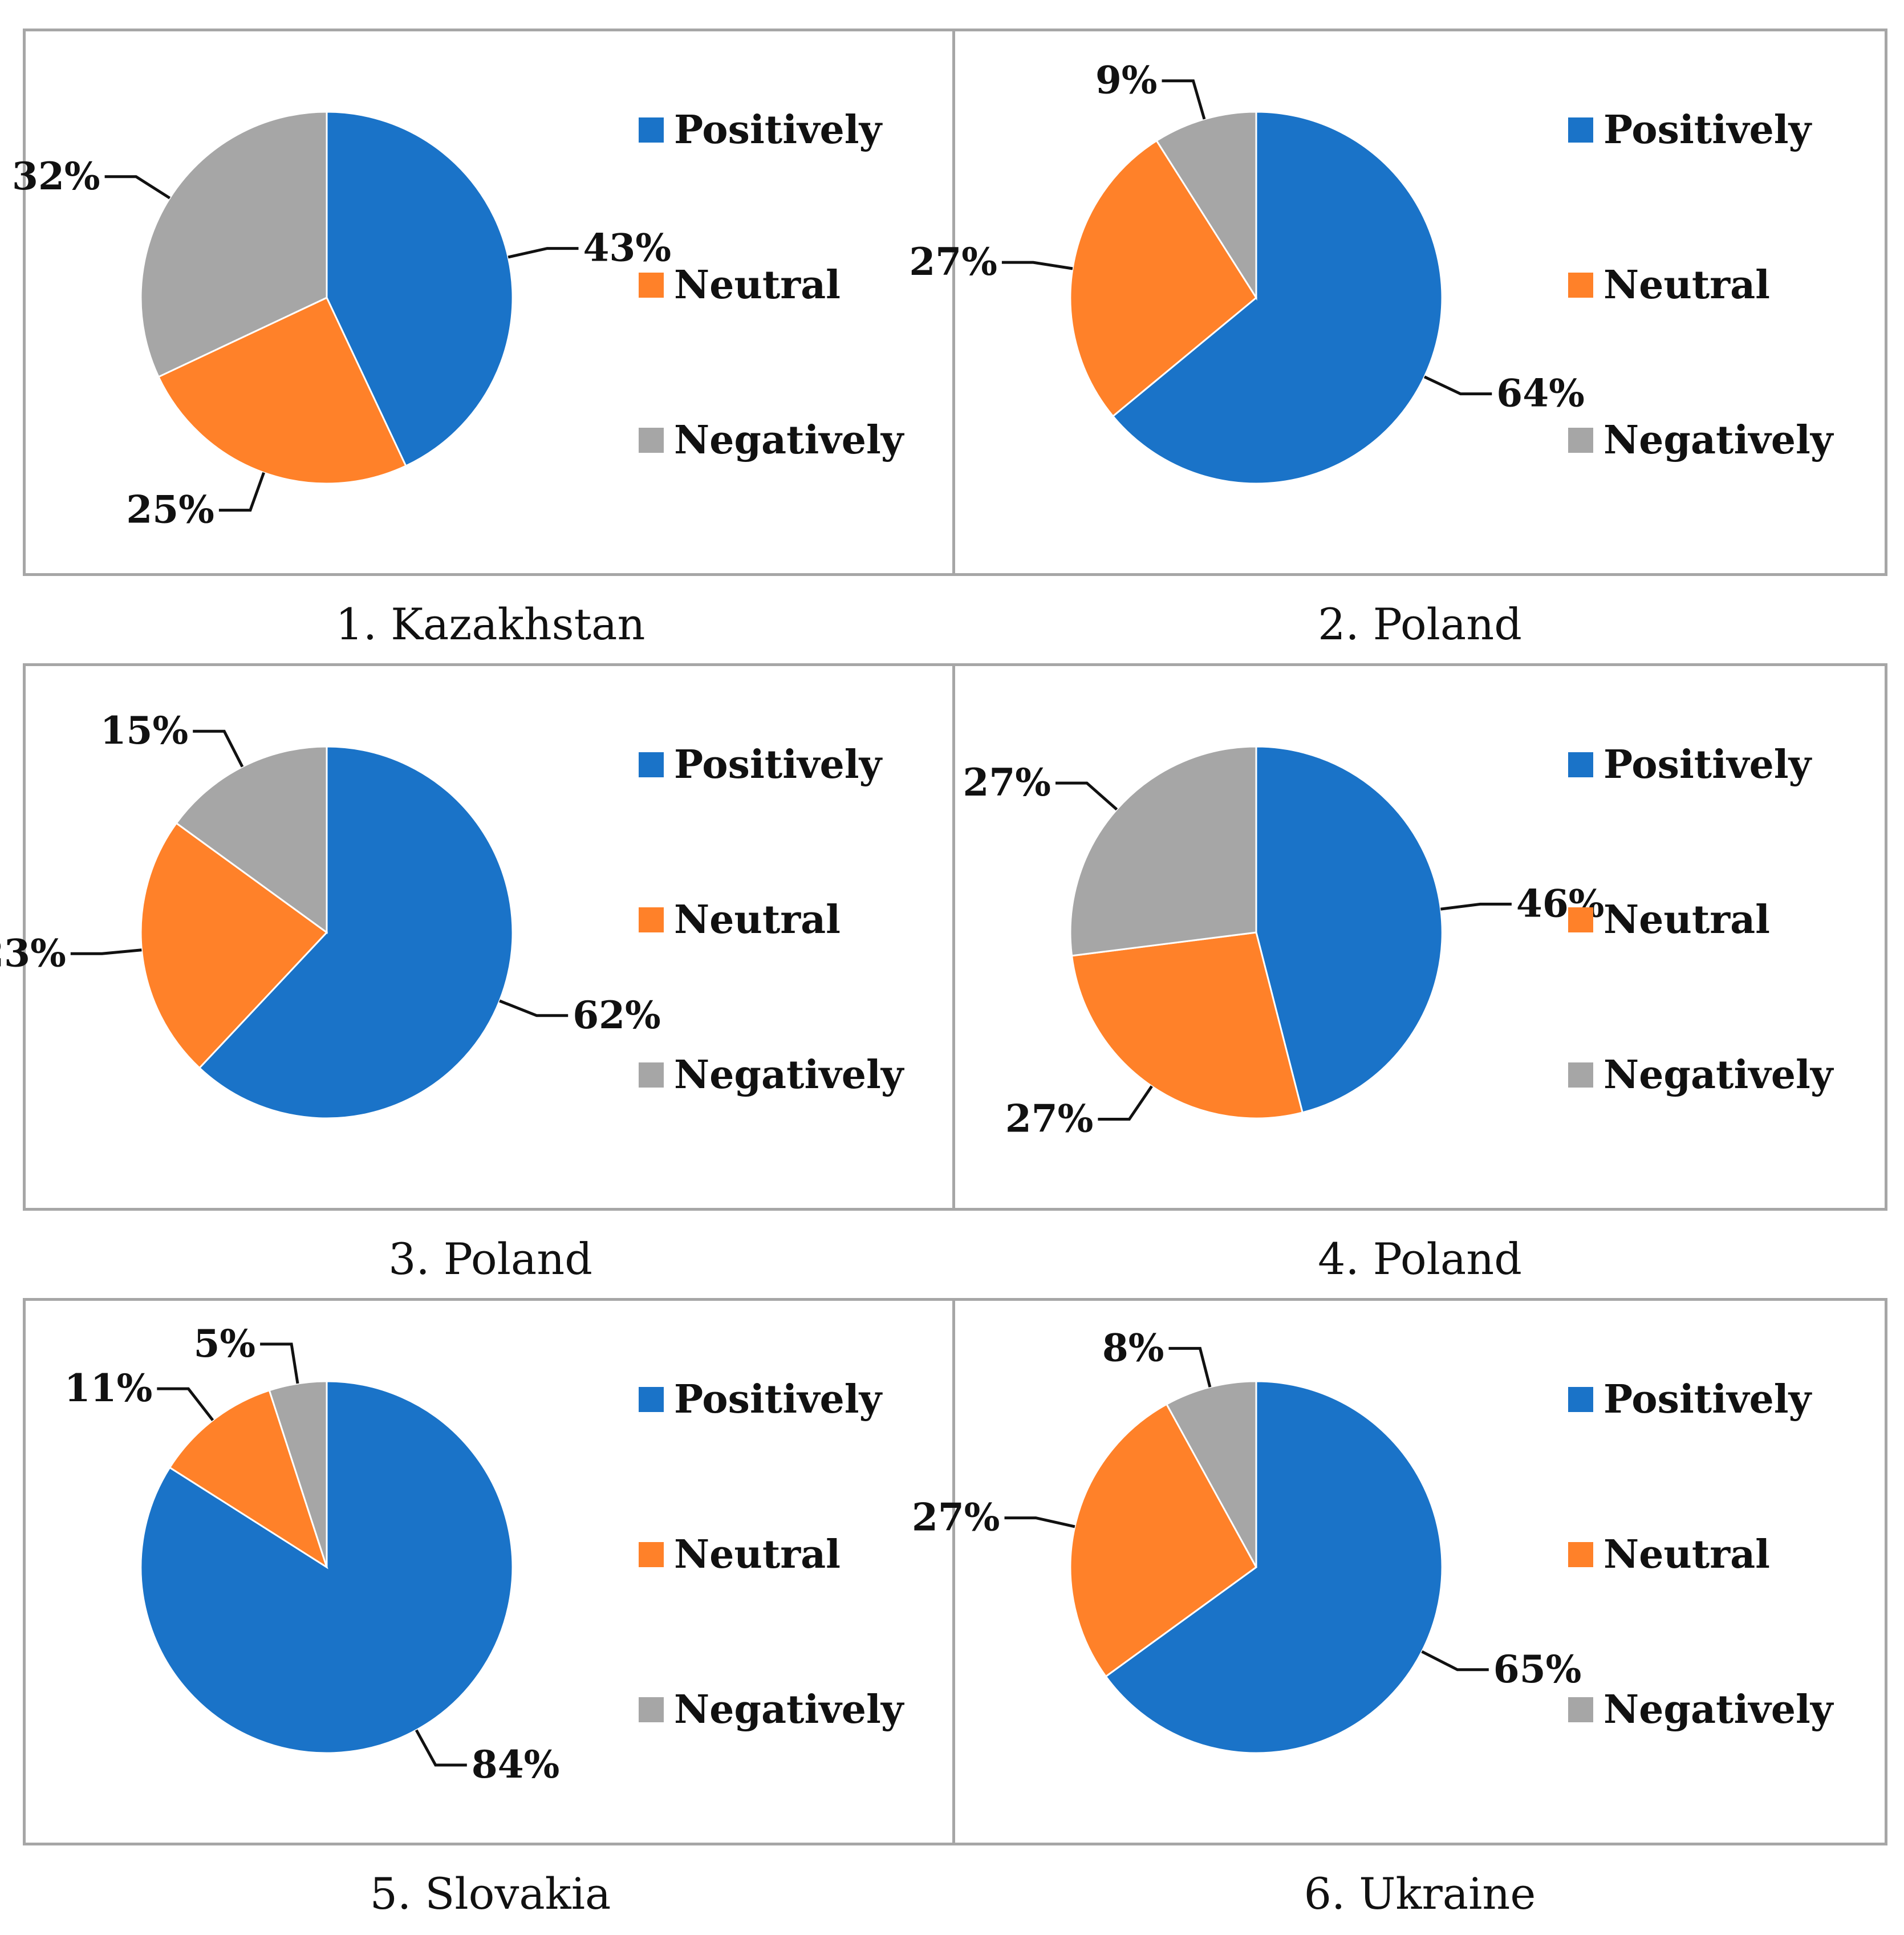 This screenshot has height=1935, width=1904. Describe the element at coordinates (1420, 1893) in the screenshot. I see `chart-caption: 6. Ukraine` at that location.